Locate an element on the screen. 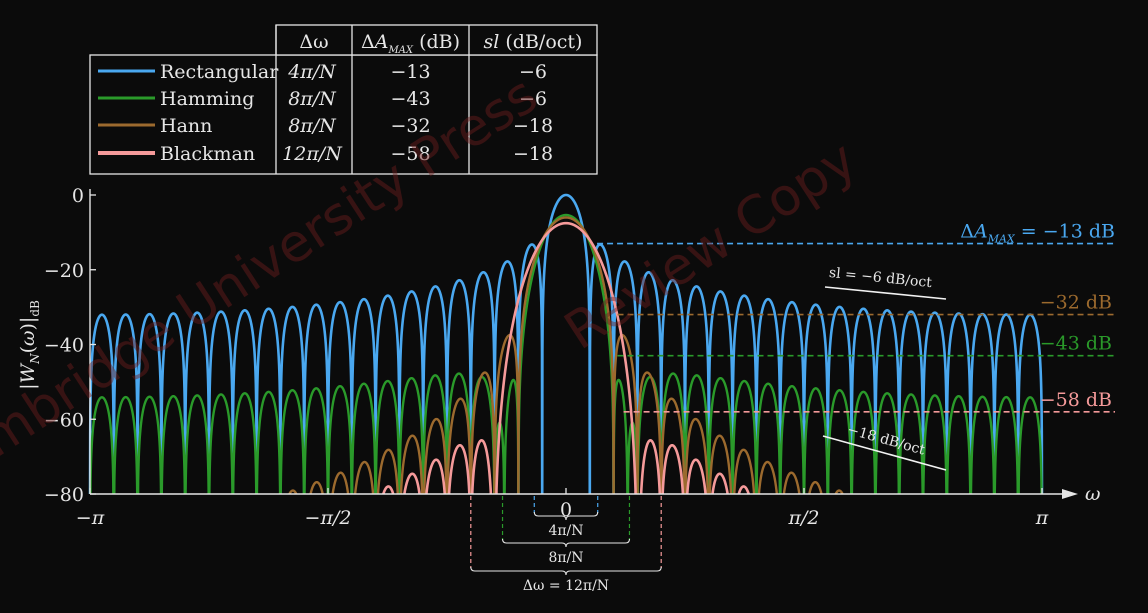 The width and height of the screenshot is (1148, 613). brace-rectangular is located at coordinates (566, 516).